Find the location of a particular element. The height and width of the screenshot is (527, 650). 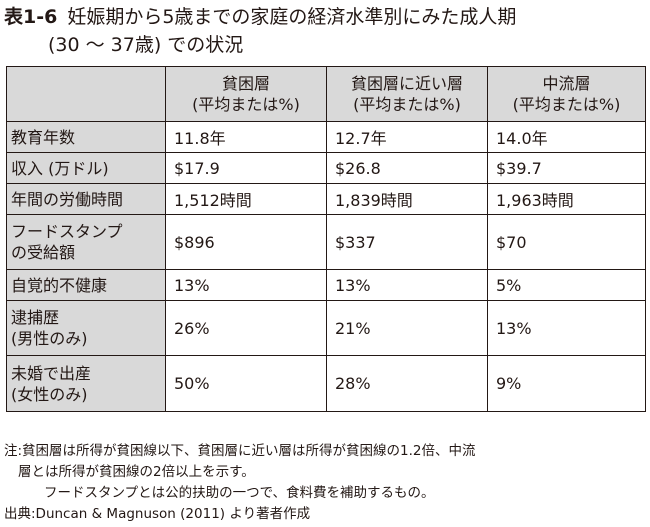

row-label-text: 教育年数 is located at coordinates (43, 137).